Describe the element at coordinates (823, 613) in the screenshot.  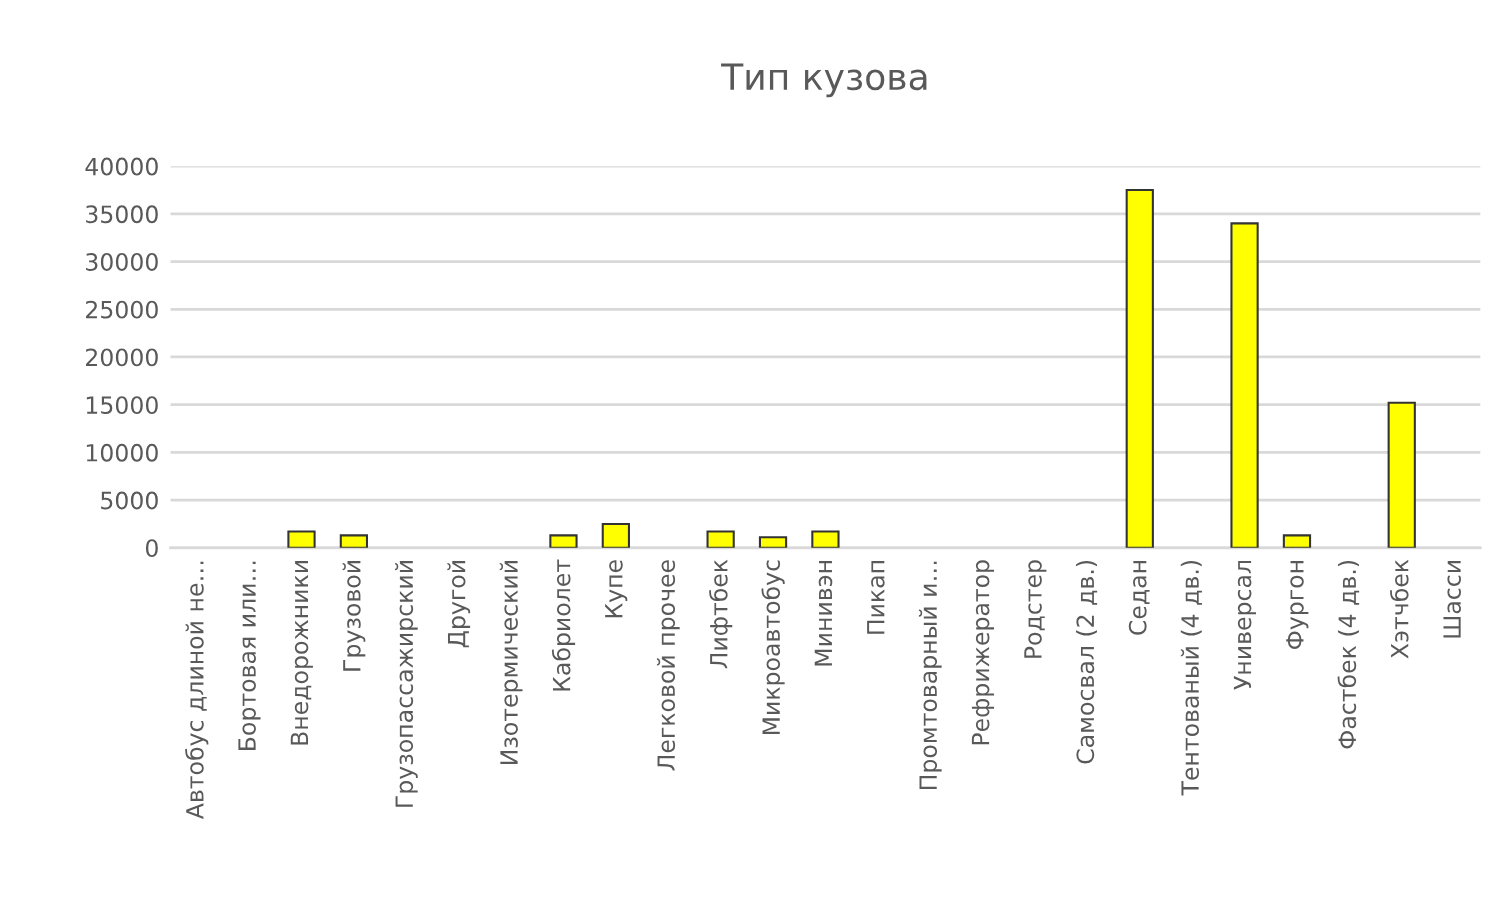
I see `x-tick-label: Минивэн` at that location.